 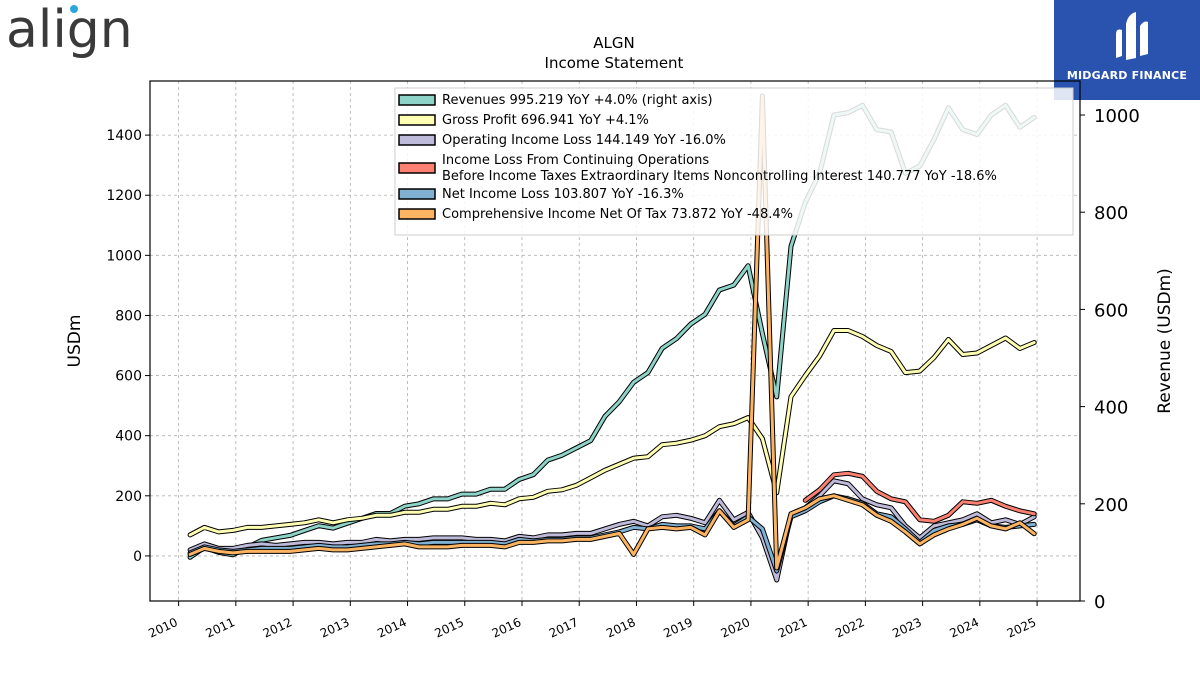 What do you see at coordinates (1099, 602) in the screenshot?
I see `y-tick-label-right: 0` at bounding box center [1099, 602].